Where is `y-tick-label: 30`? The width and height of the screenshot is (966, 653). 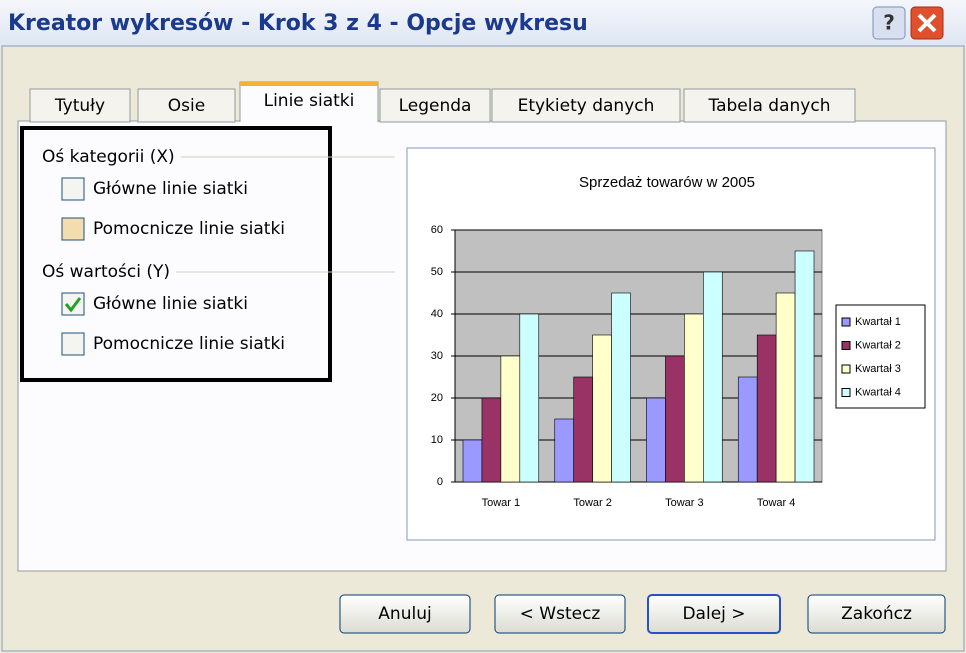 y-tick-label: 30 is located at coordinates (437, 356).